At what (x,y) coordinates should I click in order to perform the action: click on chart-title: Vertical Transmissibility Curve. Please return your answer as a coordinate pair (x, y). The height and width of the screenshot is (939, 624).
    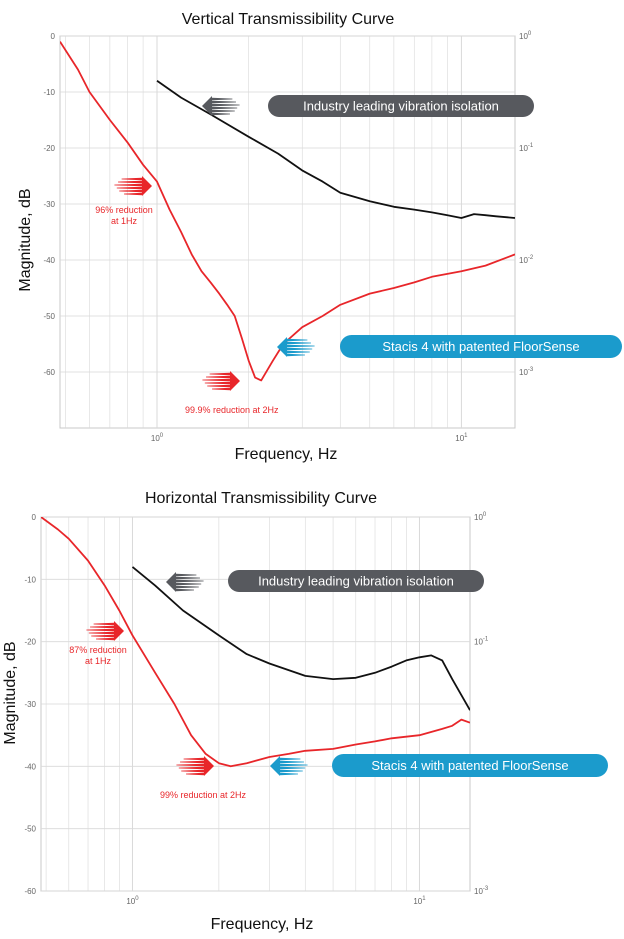
    Looking at the image, I should click on (288, 19).